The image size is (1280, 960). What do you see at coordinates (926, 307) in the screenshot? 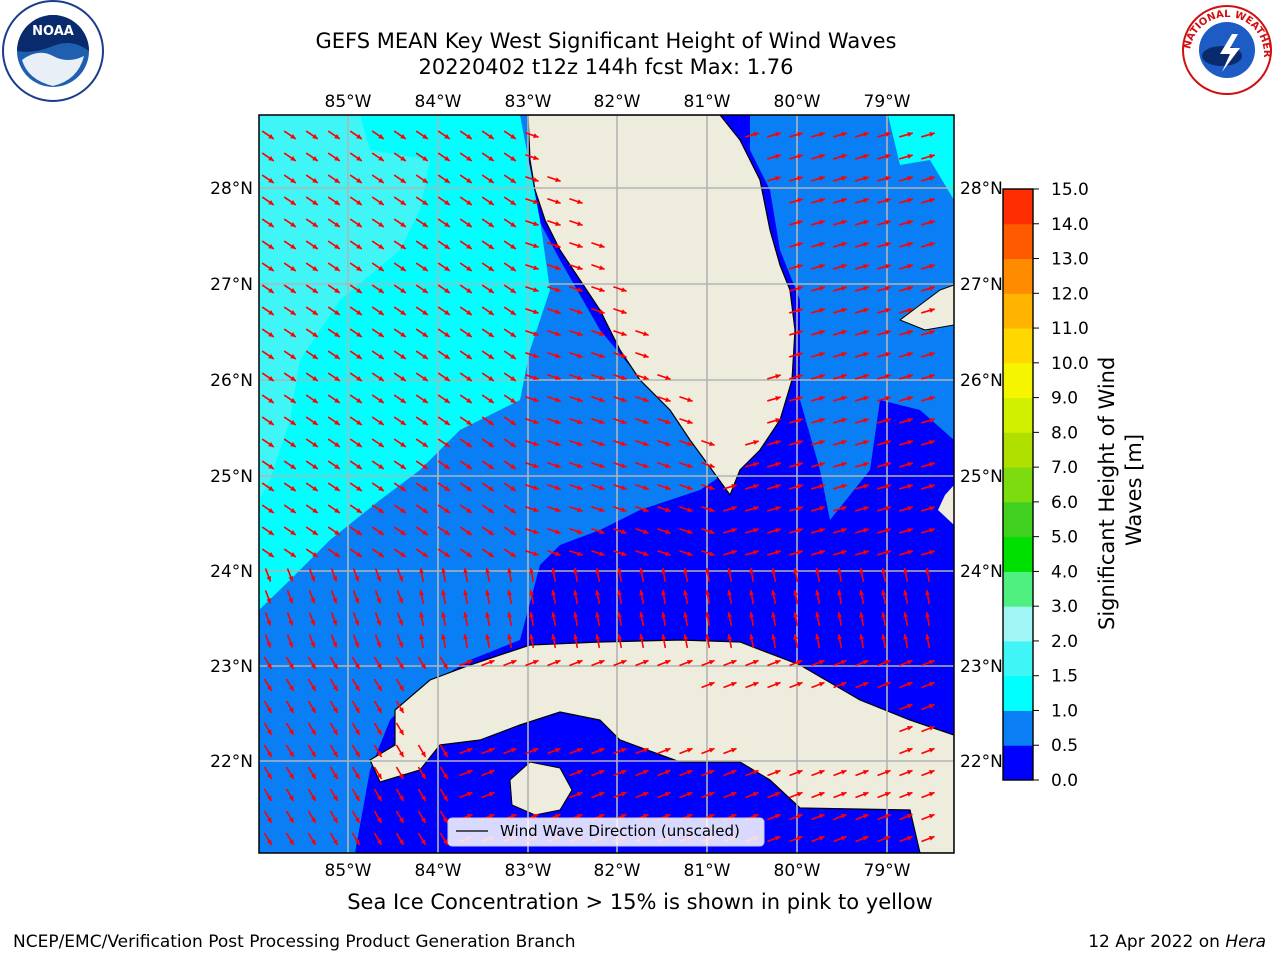
I see `bahamas-land` at bounding box center [926, 307].